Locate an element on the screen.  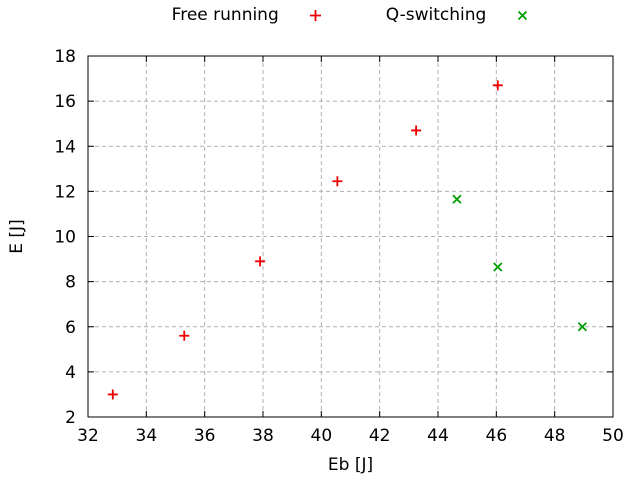
legend-entry-free-running: Free running is located at coordinates (247, 15).